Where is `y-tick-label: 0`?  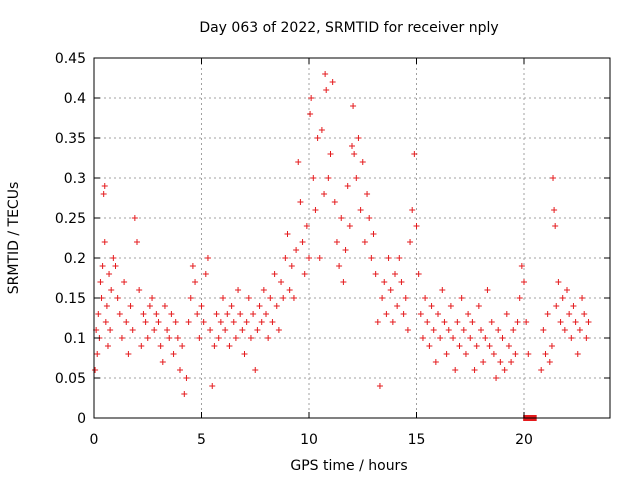 y-tick-label: 0 is located at coordinates (81, 419).